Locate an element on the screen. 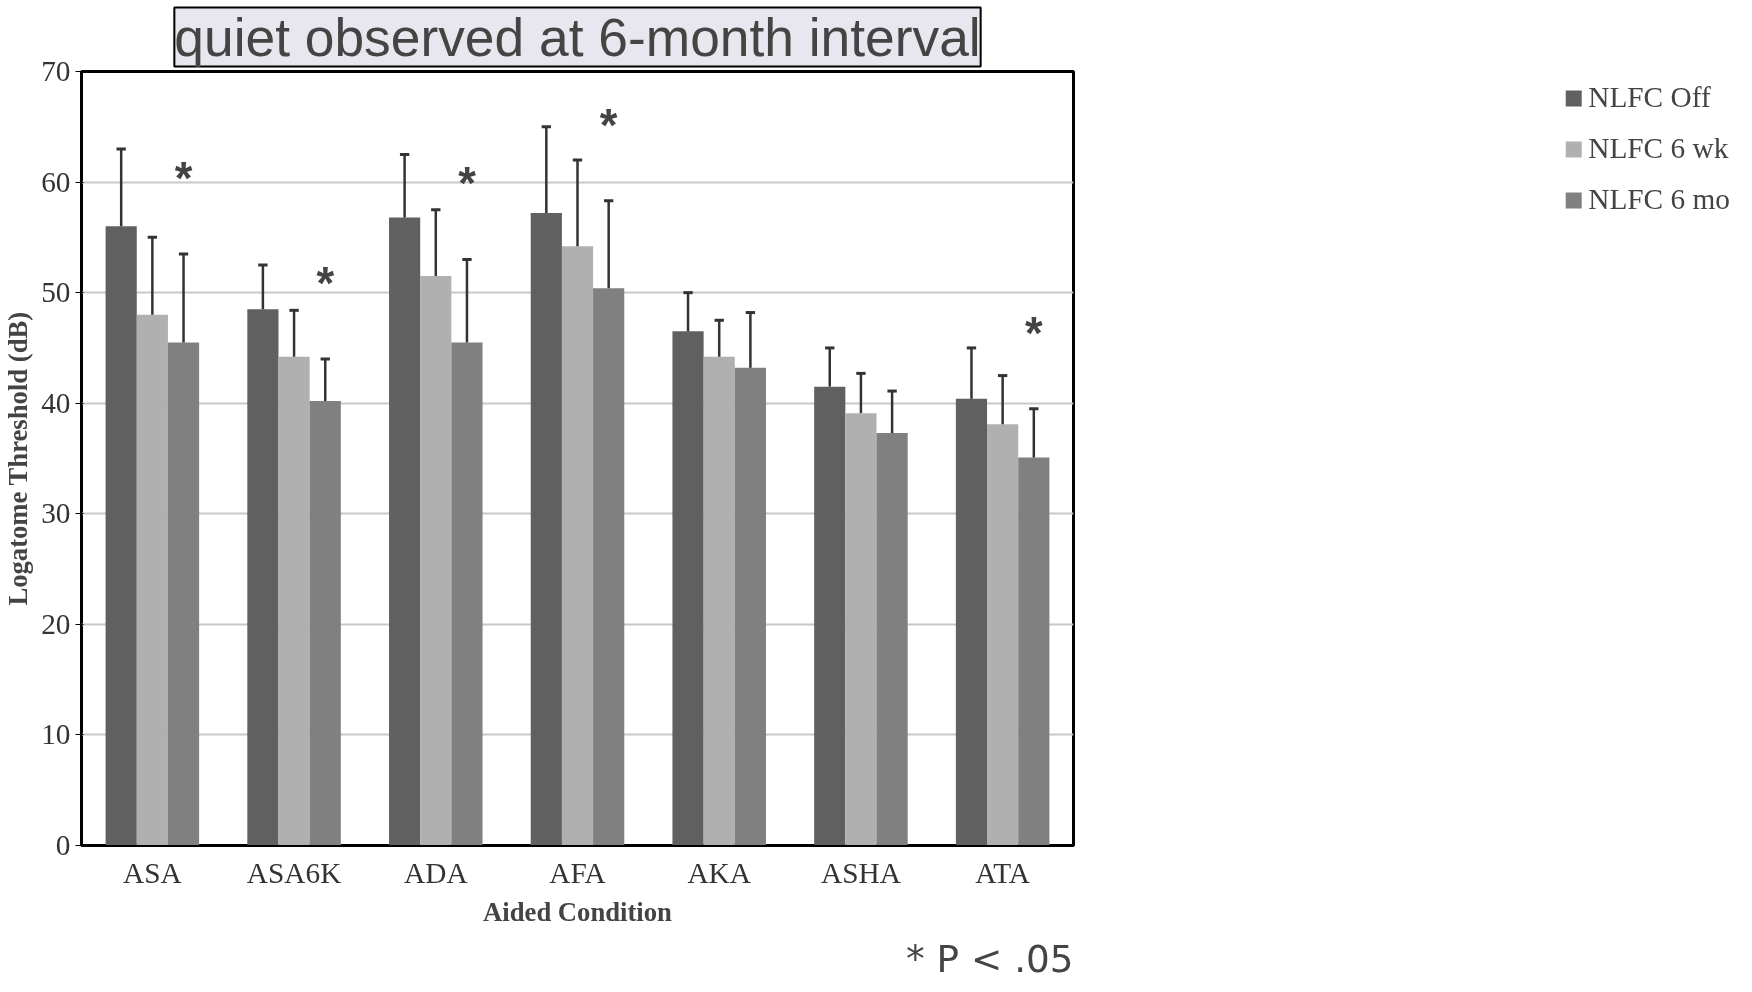  text: * P < .05 is located at coordinates (990, 958).